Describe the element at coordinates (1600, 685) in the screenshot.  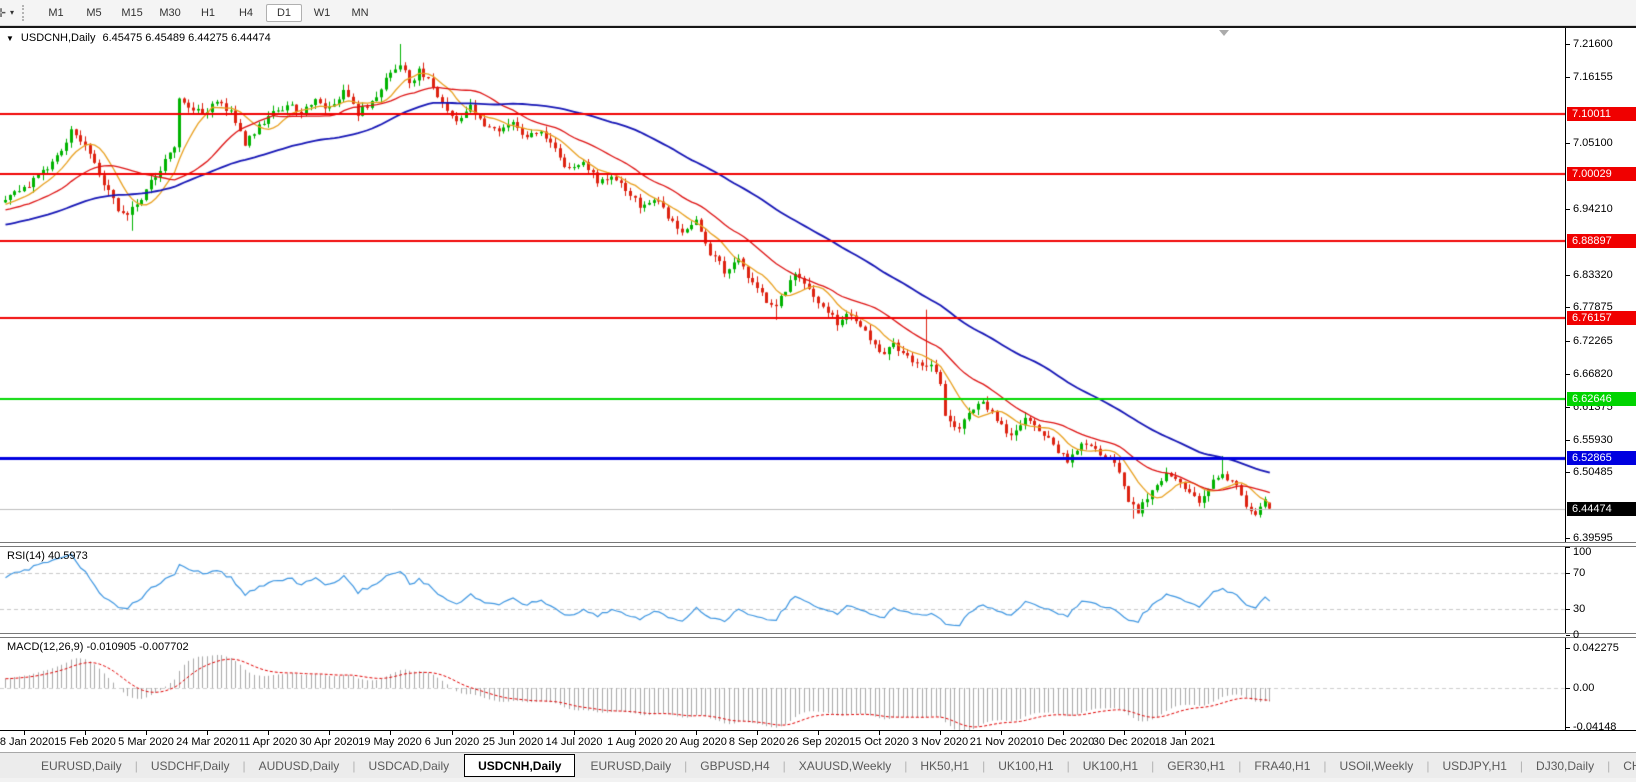
I see `macd-axis: 0.042275 0.00 -0.04148` at that location.